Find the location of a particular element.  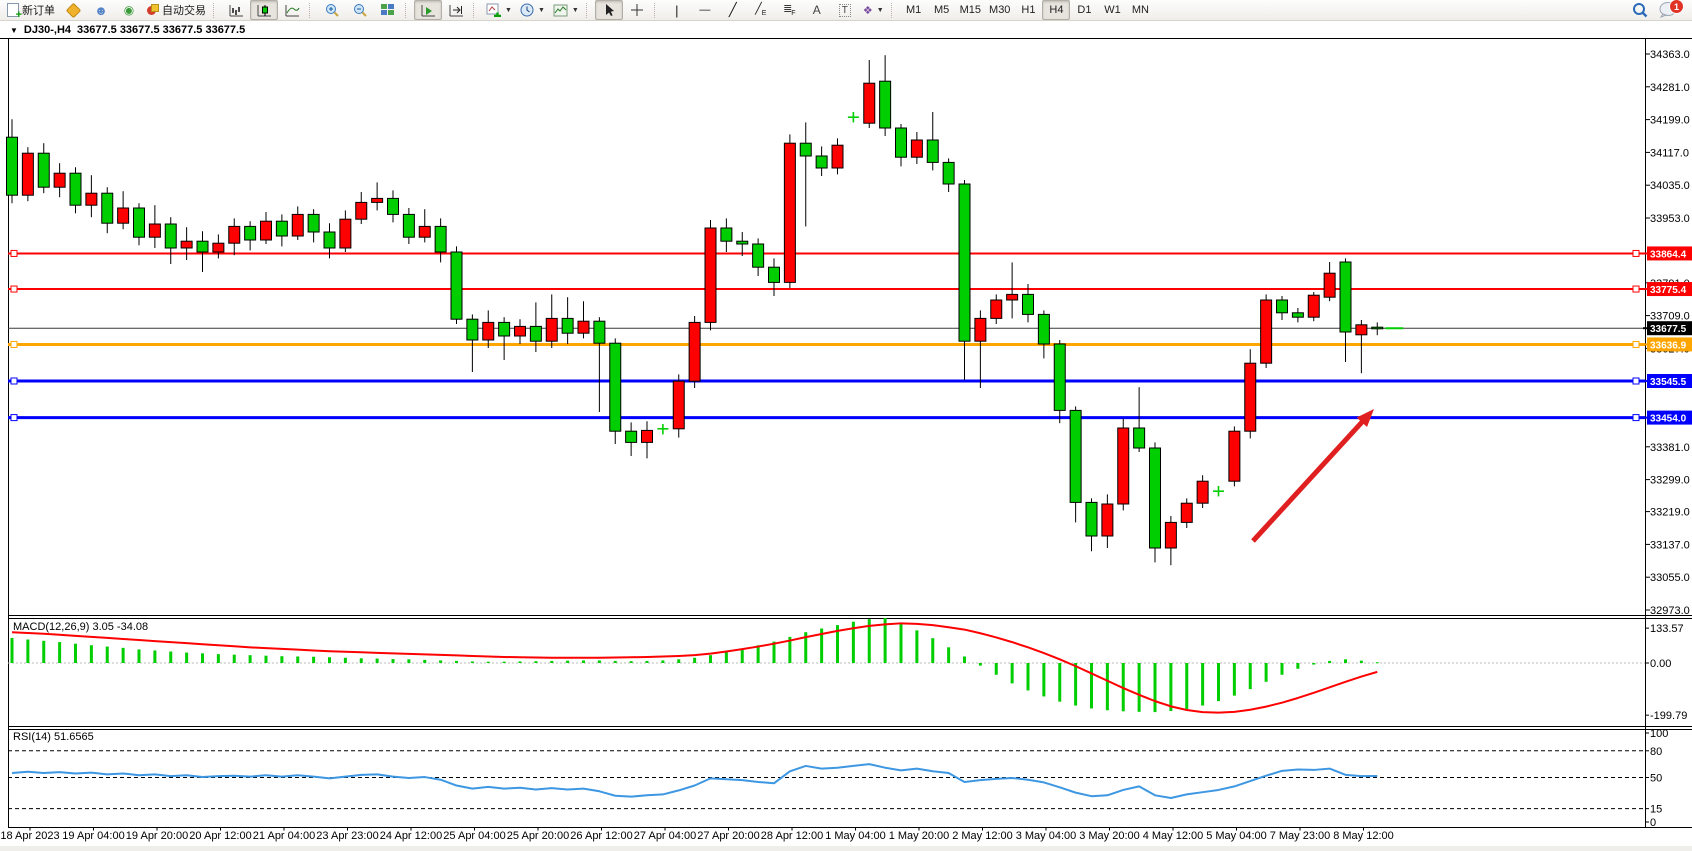

timeframe-button-h1: H1 is located at coordinates (1028, 10).